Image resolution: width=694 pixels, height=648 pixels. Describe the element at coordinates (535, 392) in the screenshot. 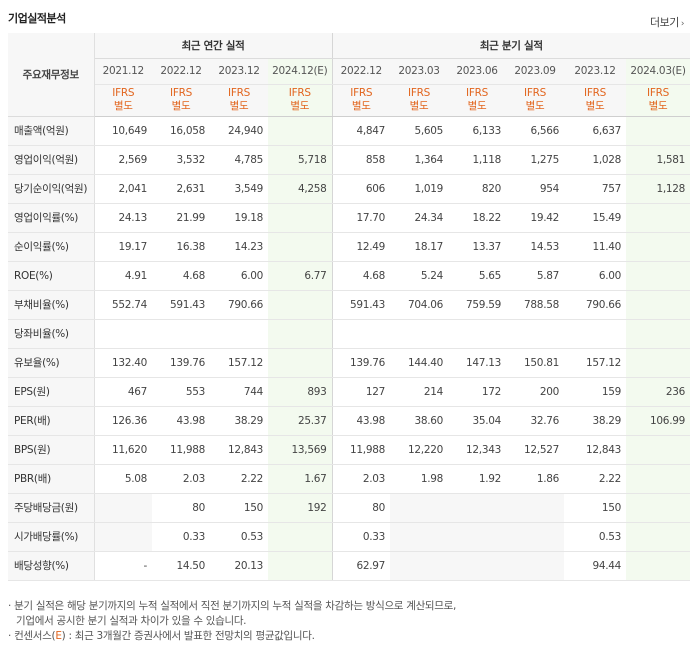

I see `table-cell: 200` at that location.